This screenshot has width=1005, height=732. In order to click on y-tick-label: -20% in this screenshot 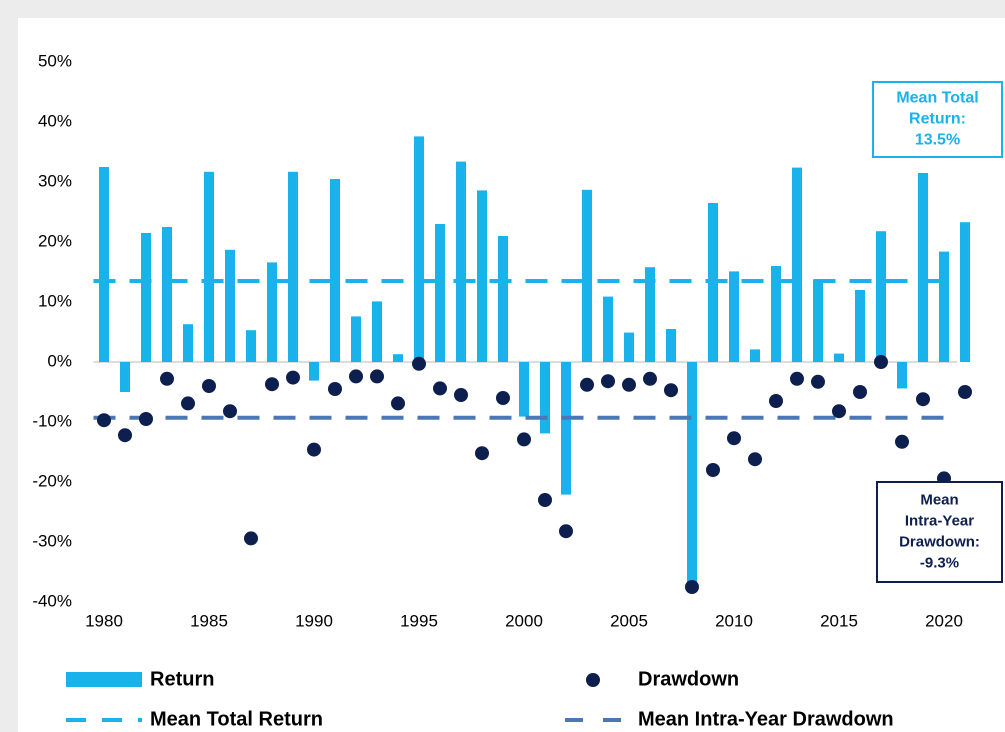, I will do `click(52, 480)`.